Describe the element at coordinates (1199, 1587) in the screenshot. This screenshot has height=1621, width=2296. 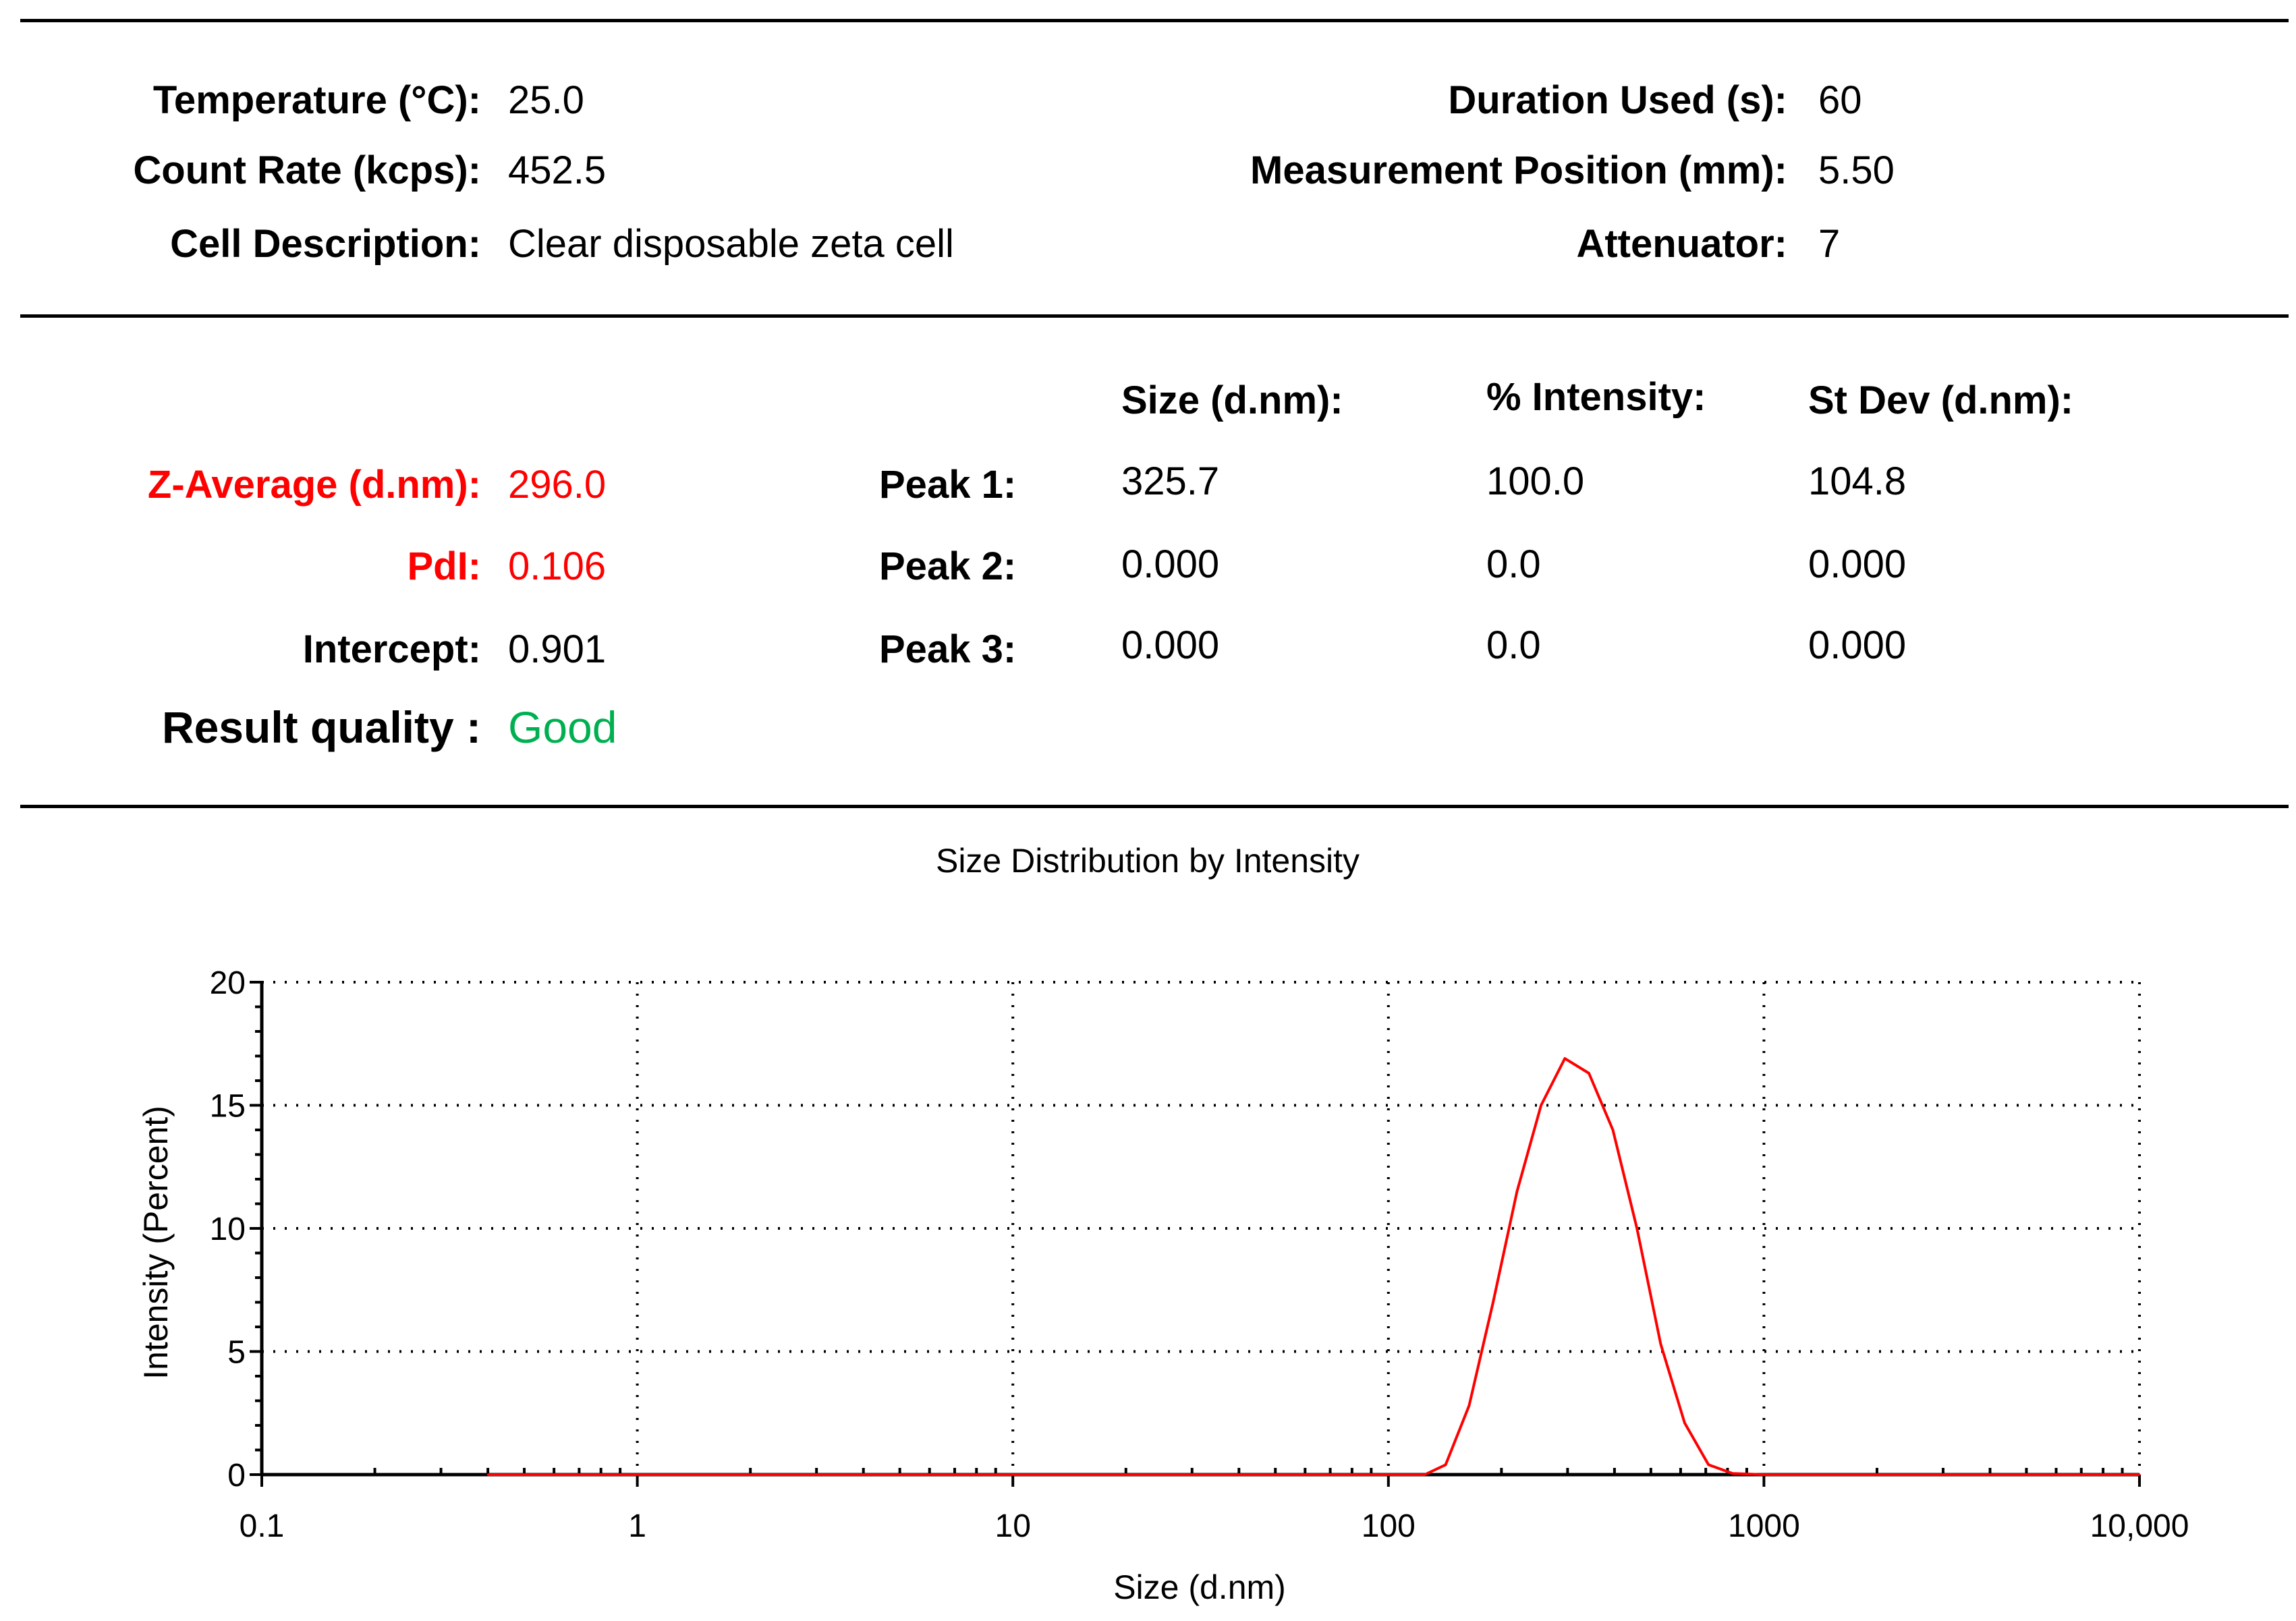
I see `x-axis-label: Size (d.nm)` at that location.